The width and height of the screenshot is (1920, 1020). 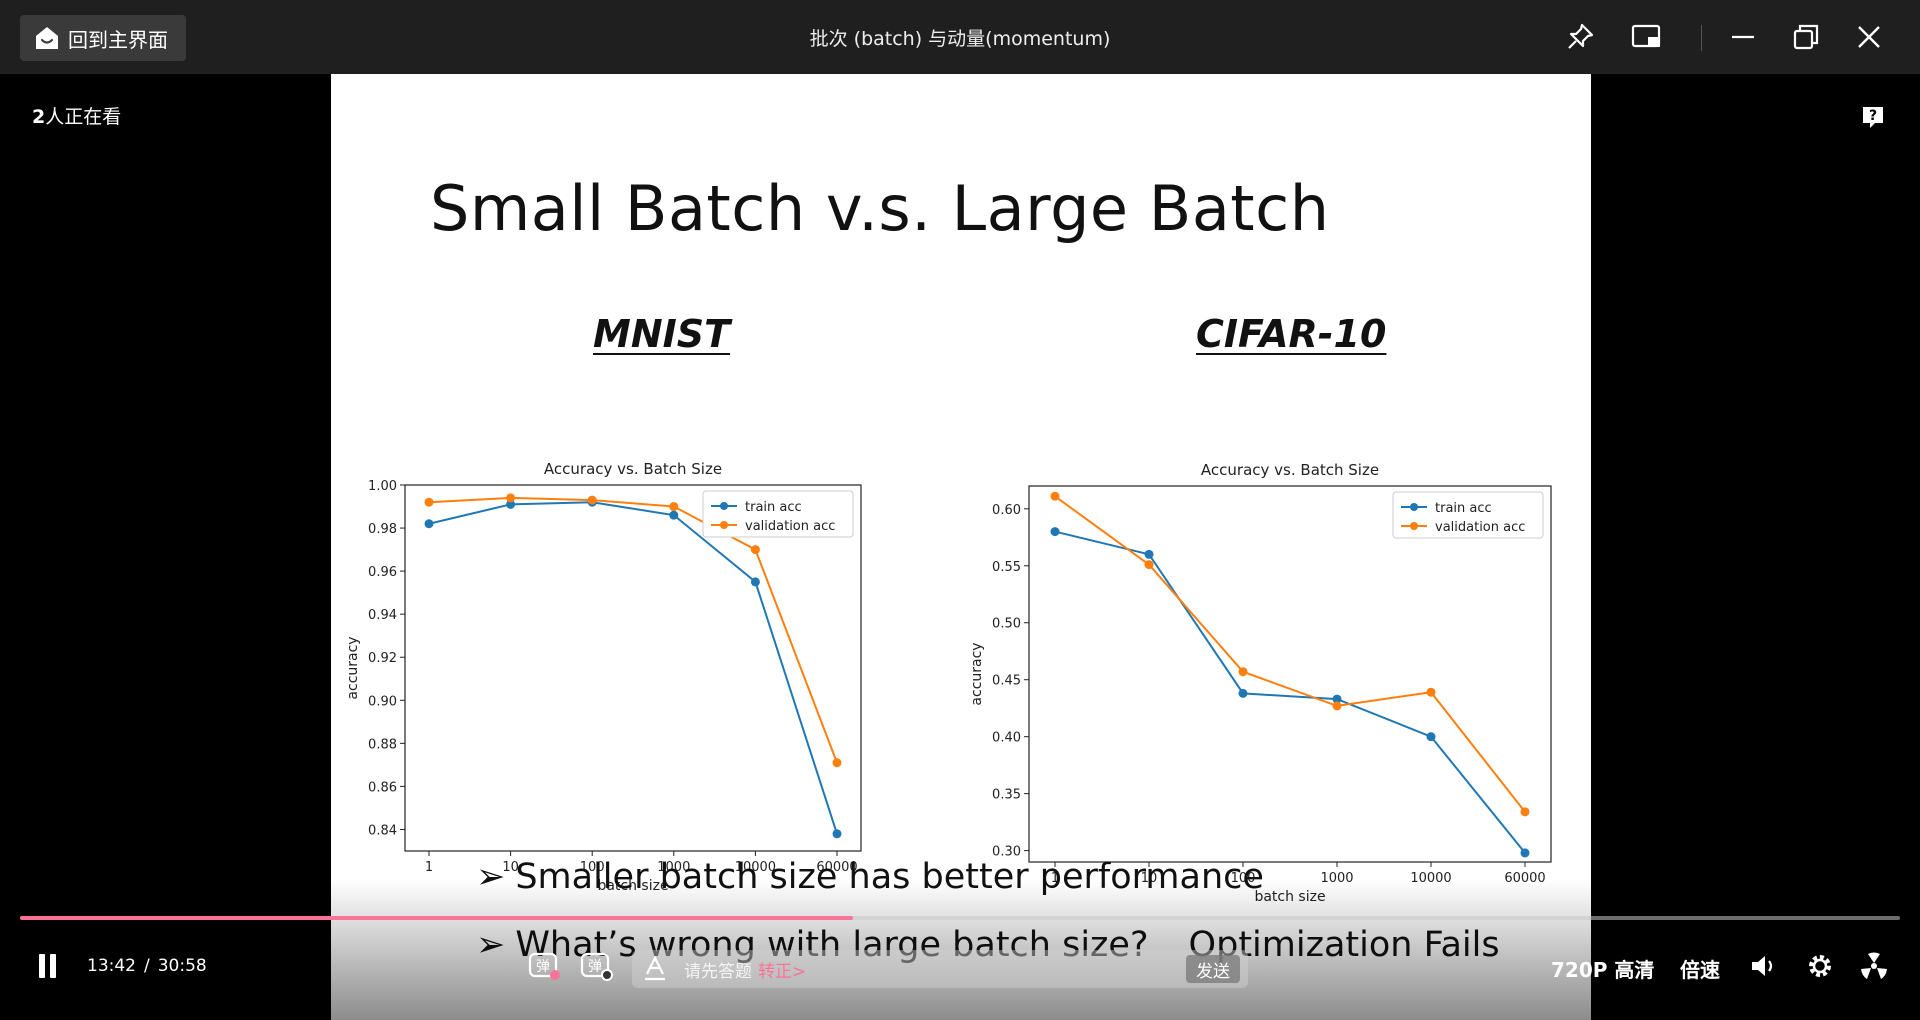 What do you see at coordinates (111, 966) in the screenshot?
I see `current-time: 13:42` at bounding box center [111, 966].